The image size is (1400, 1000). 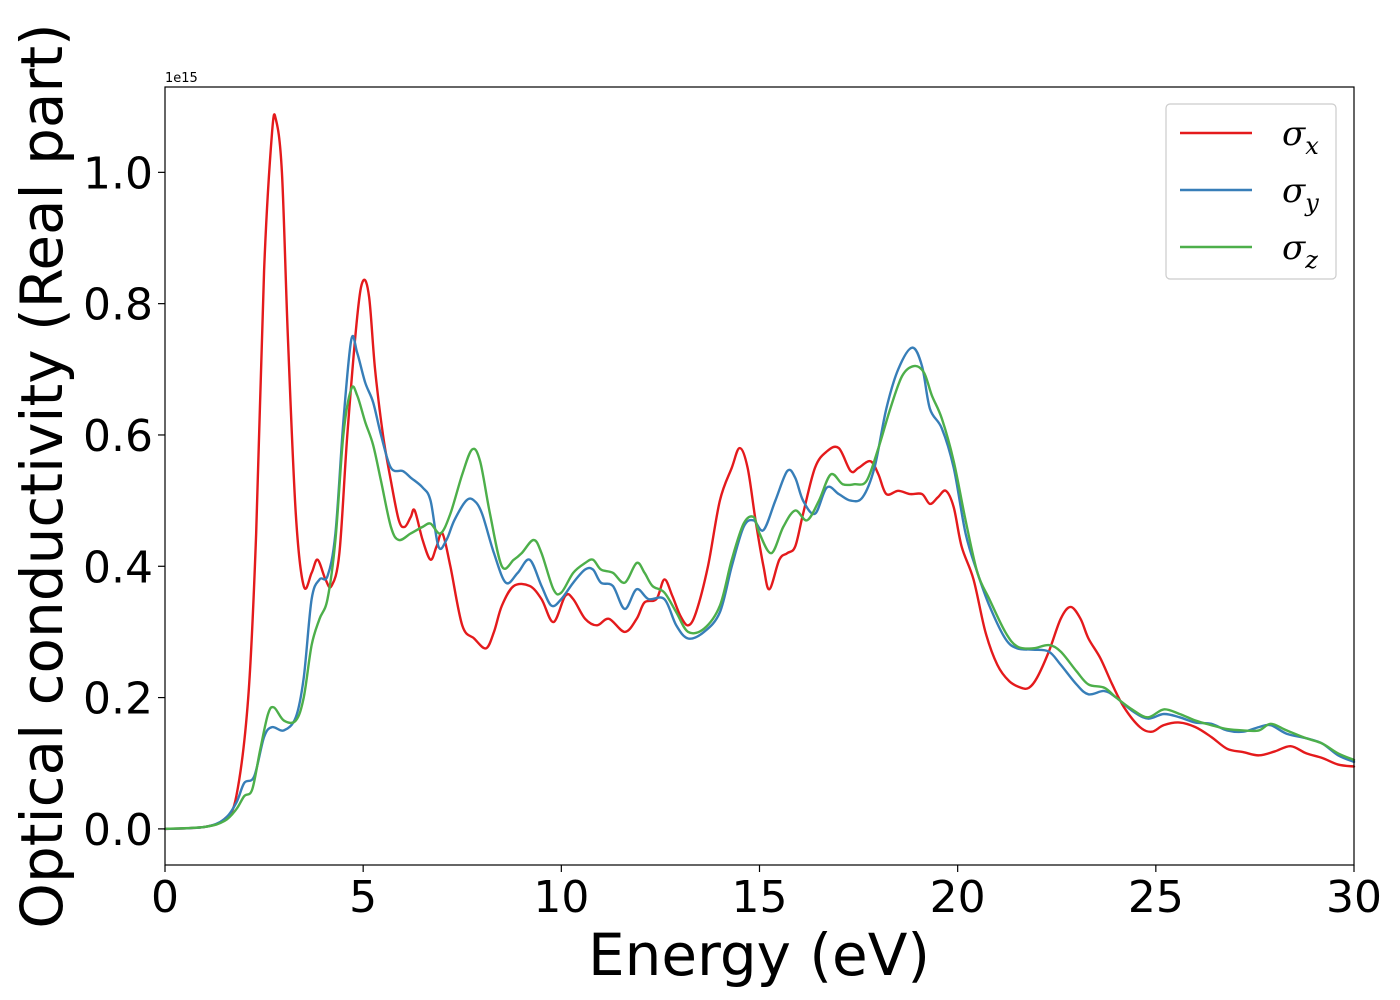 What do you see at coordinates (118, 173) in the screenshot?
I see `y-tick-label: 1.0` at bounding box center [118, 173].